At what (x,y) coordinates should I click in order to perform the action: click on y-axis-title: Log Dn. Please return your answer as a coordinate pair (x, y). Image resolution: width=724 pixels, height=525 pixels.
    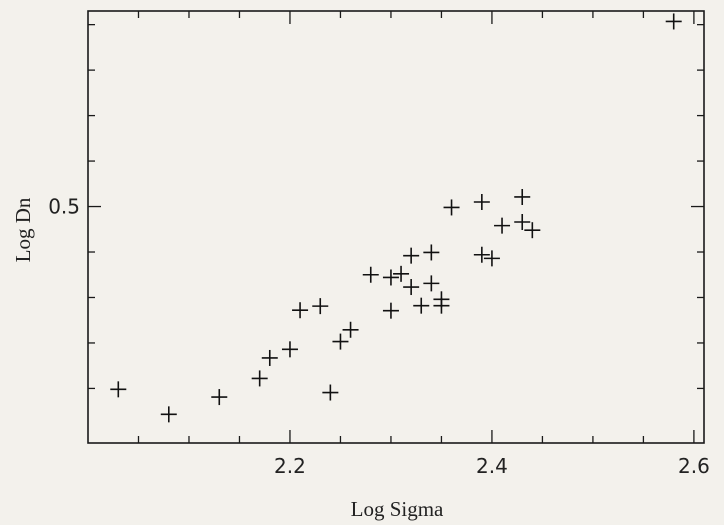
    Looking at the image, I should click on (23, 229).